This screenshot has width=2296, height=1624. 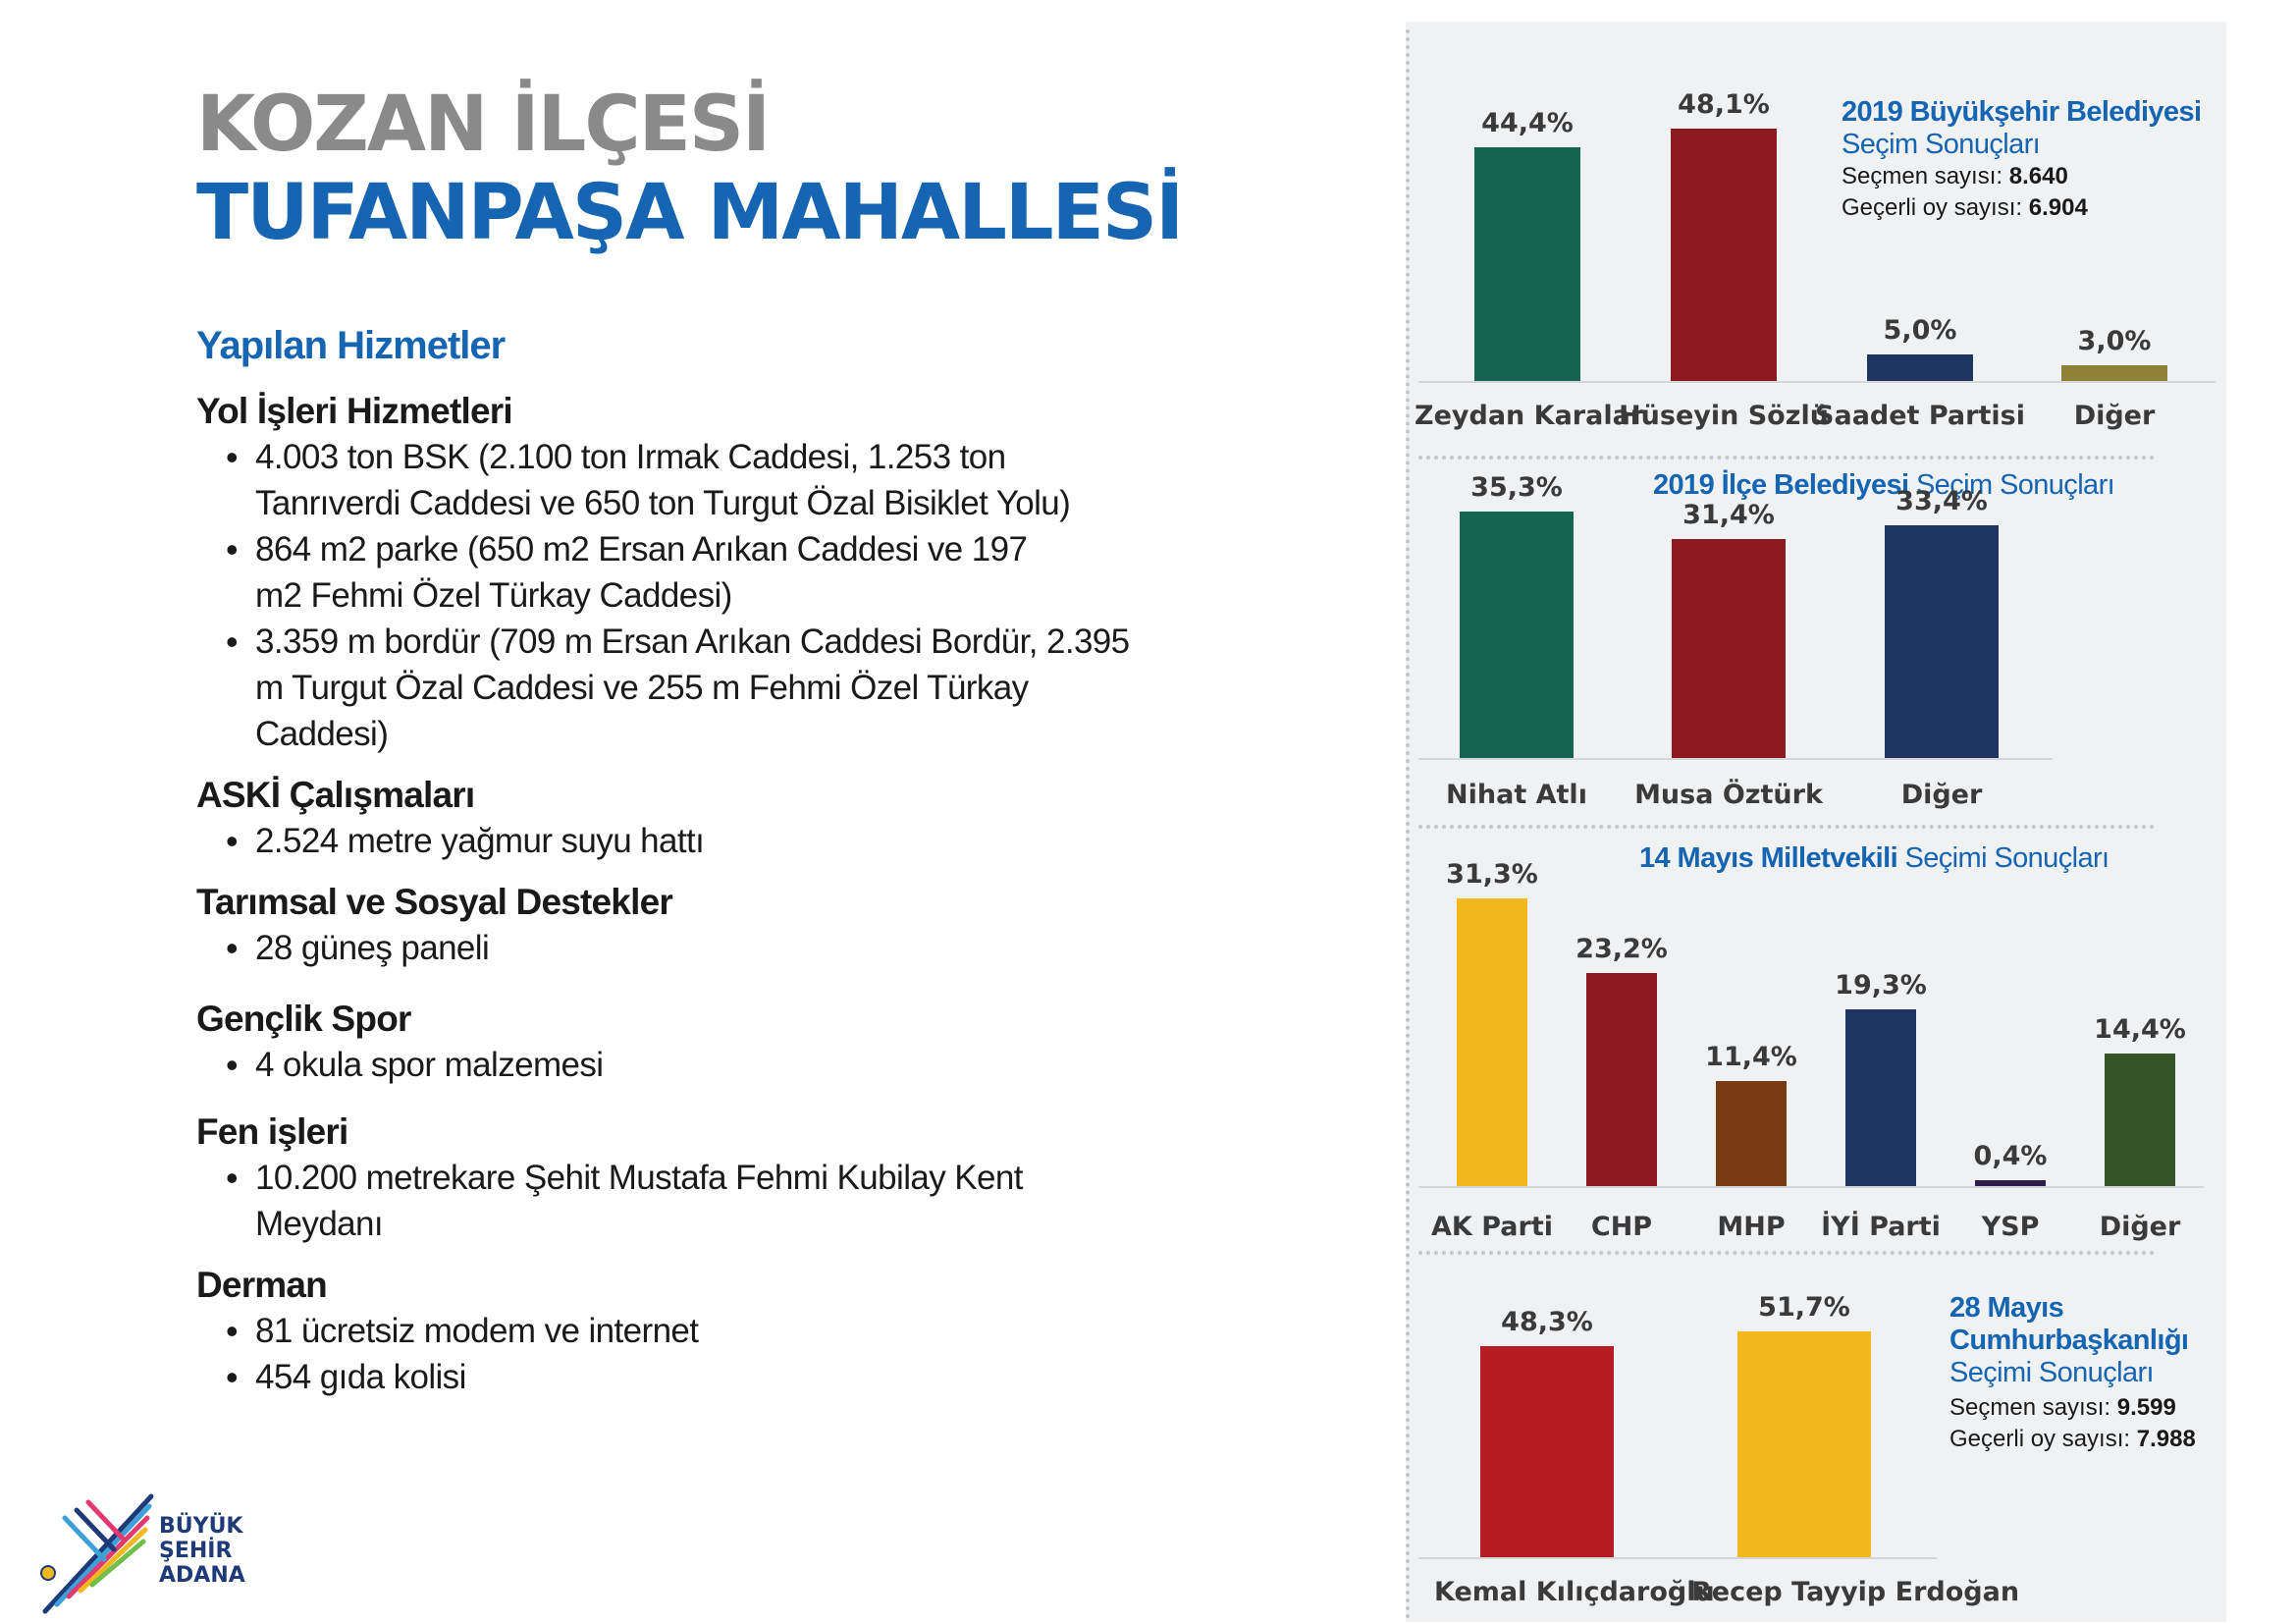 I want to click on service-item: 454 gıda kolisi, so click(x=667, y=1377).